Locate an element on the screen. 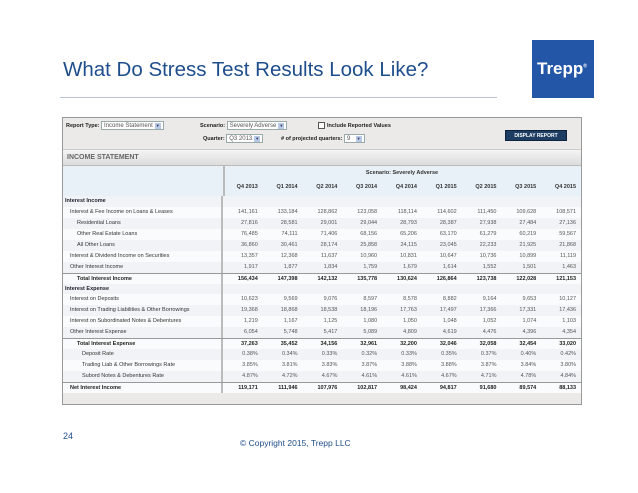 This screenshot has width=638, height=493. projected-quarters-select: 9 ▼ is located at coordinates (354, 138).